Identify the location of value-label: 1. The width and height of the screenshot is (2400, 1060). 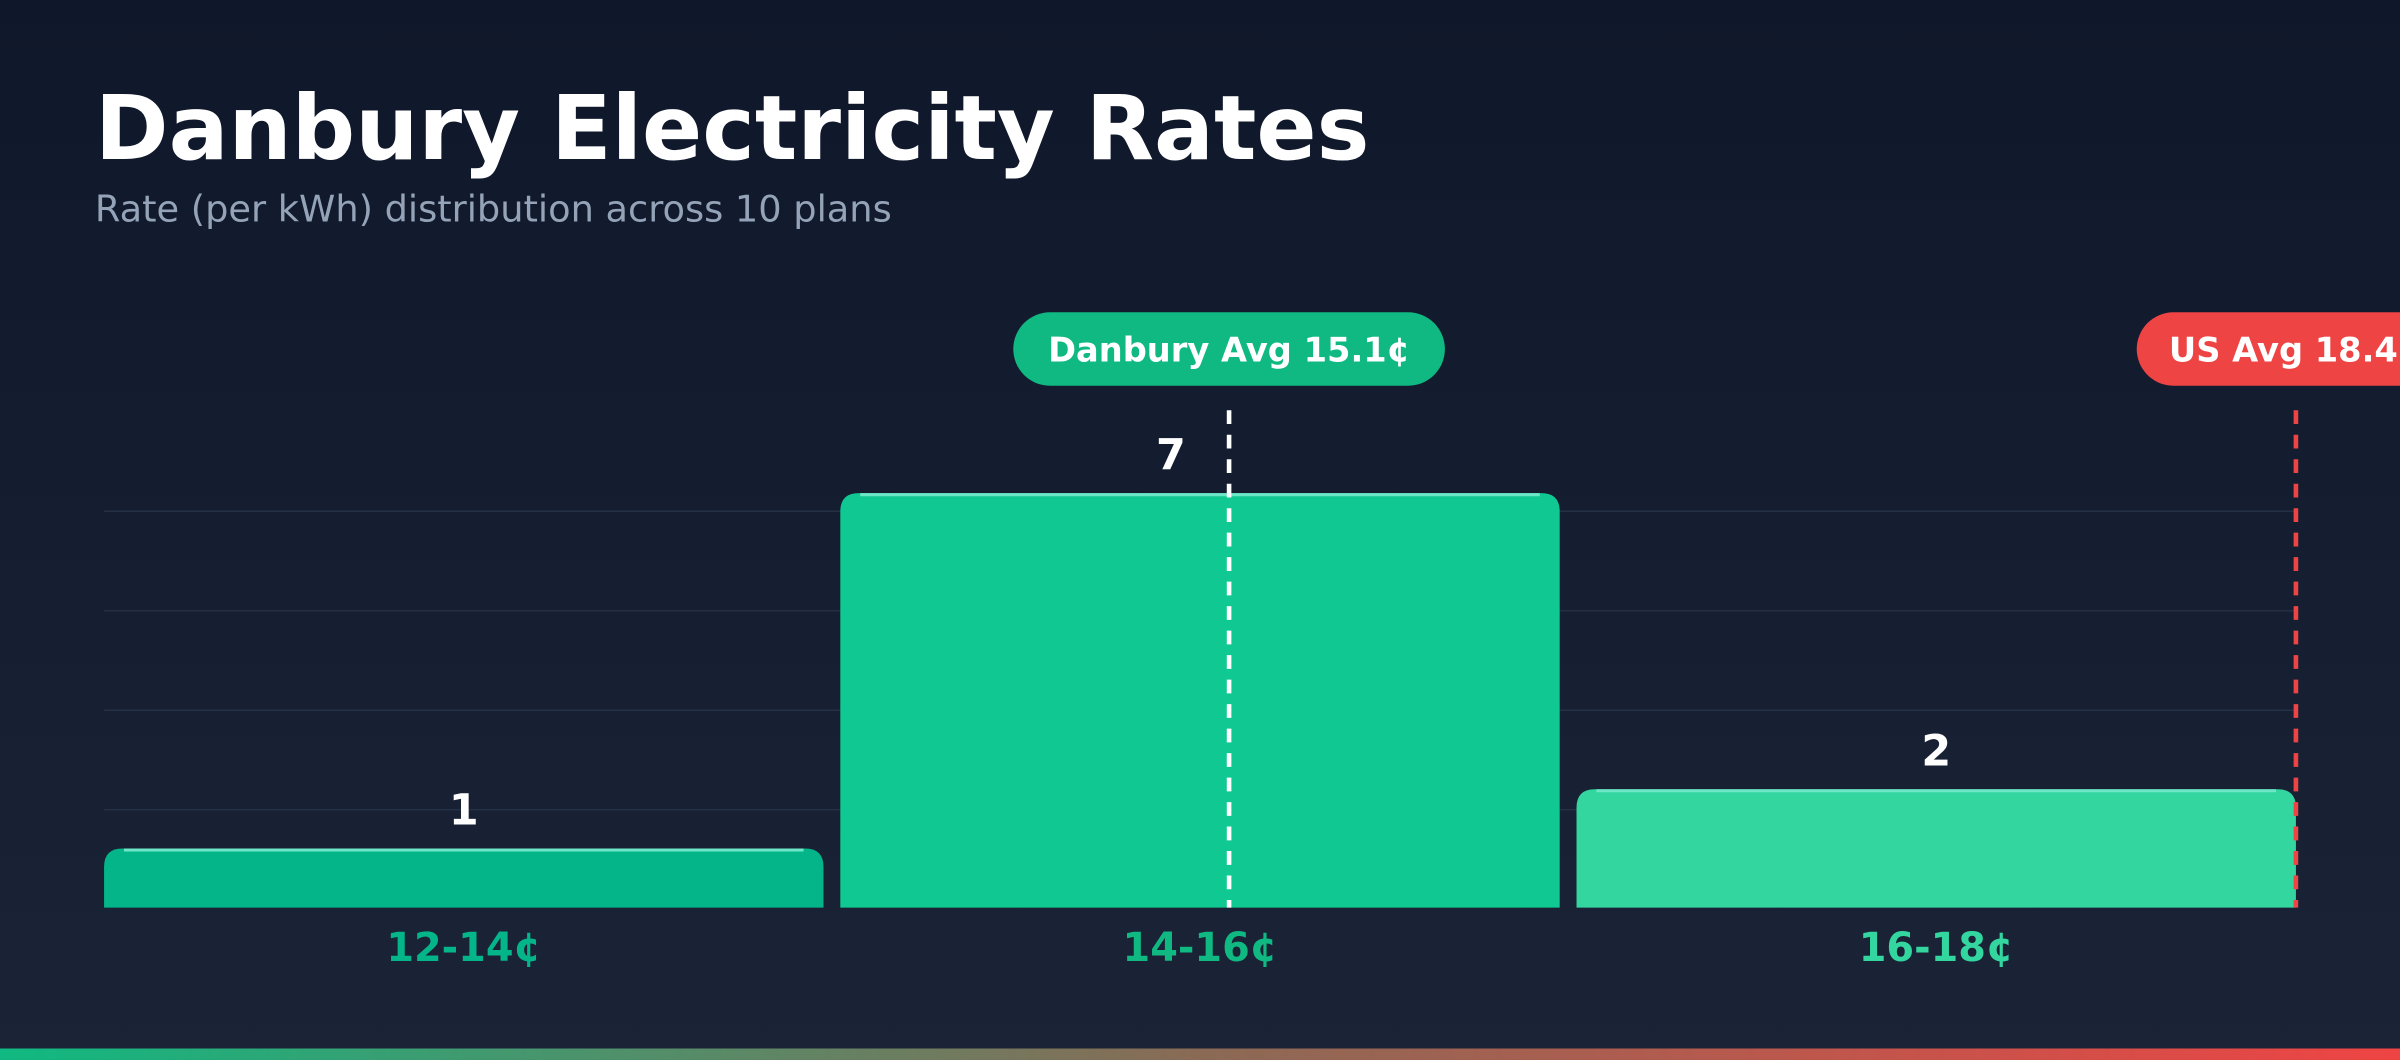
(464, 811).